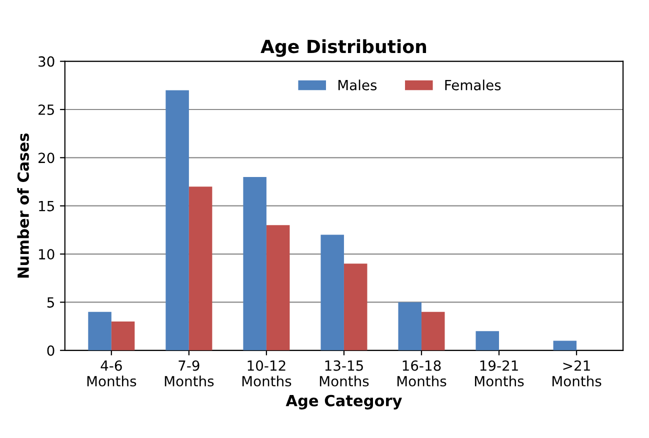 The image size is (649, 438). I want to click on x-tick-label: 16-18 Months, so click(421, 373).